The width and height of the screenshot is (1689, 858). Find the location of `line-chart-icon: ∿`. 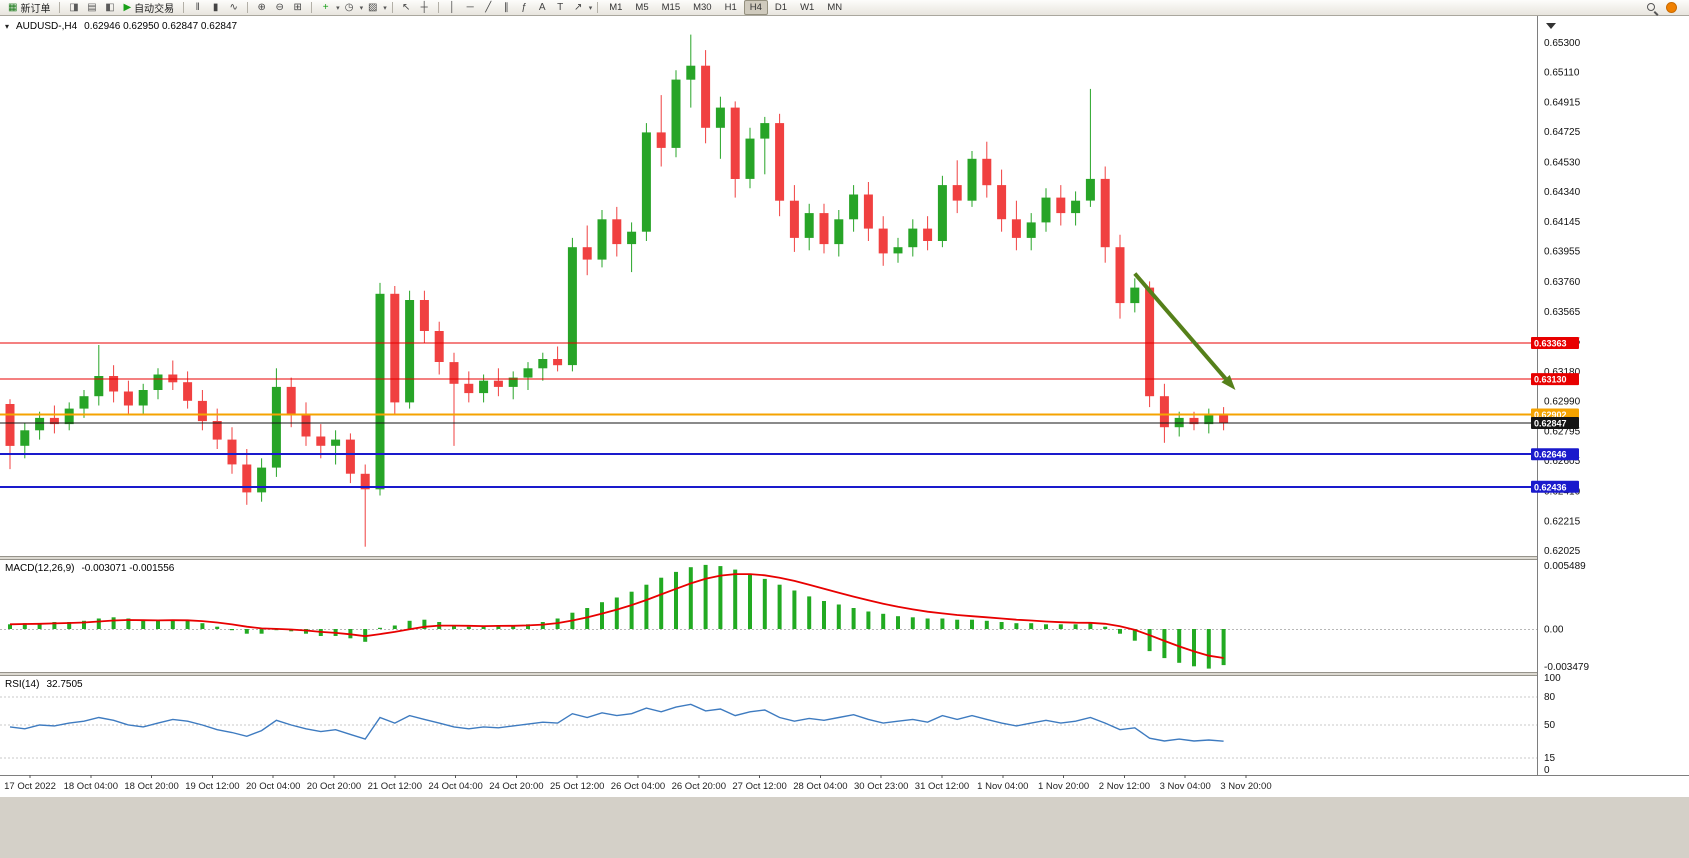

line-chart-icon: ∿ is located at coordinates (233, 7).